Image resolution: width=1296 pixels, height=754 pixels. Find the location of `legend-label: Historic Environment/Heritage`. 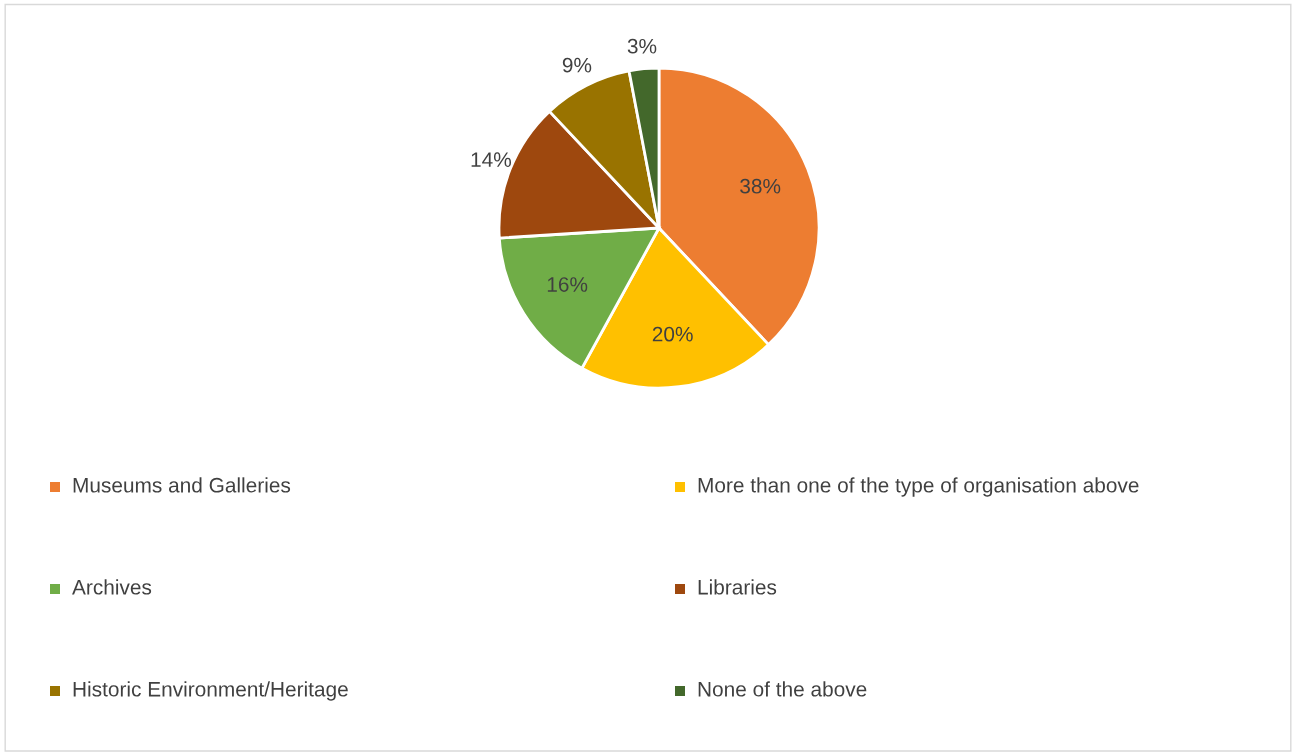

legend-label: Historic Environment/Heritage is located at coordinates (210, 691).